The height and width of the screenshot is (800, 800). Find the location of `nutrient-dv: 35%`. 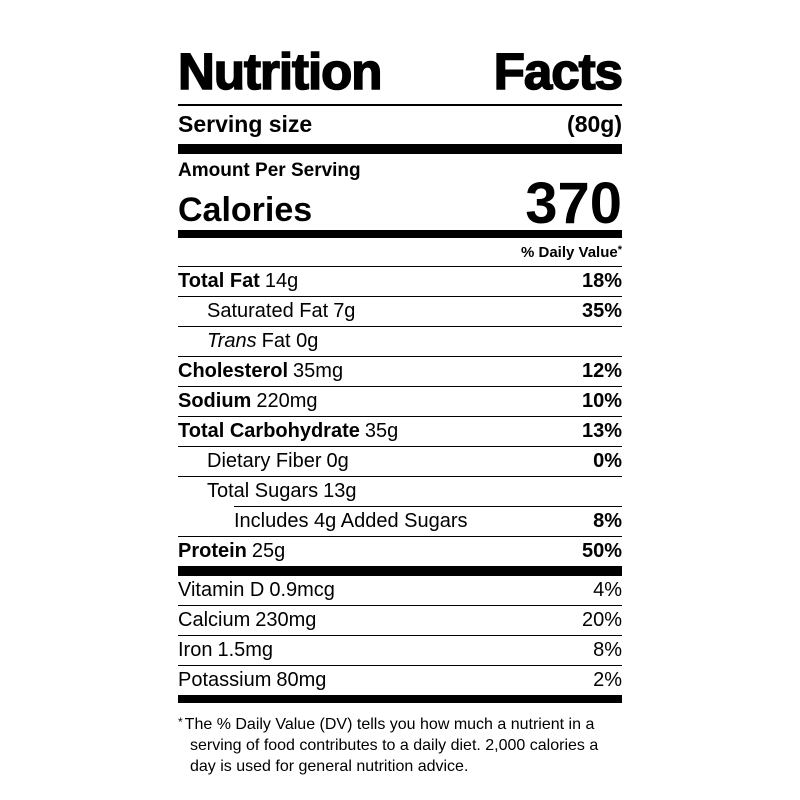

nutrient-dv: 35% is located at coordinates (601, 310).